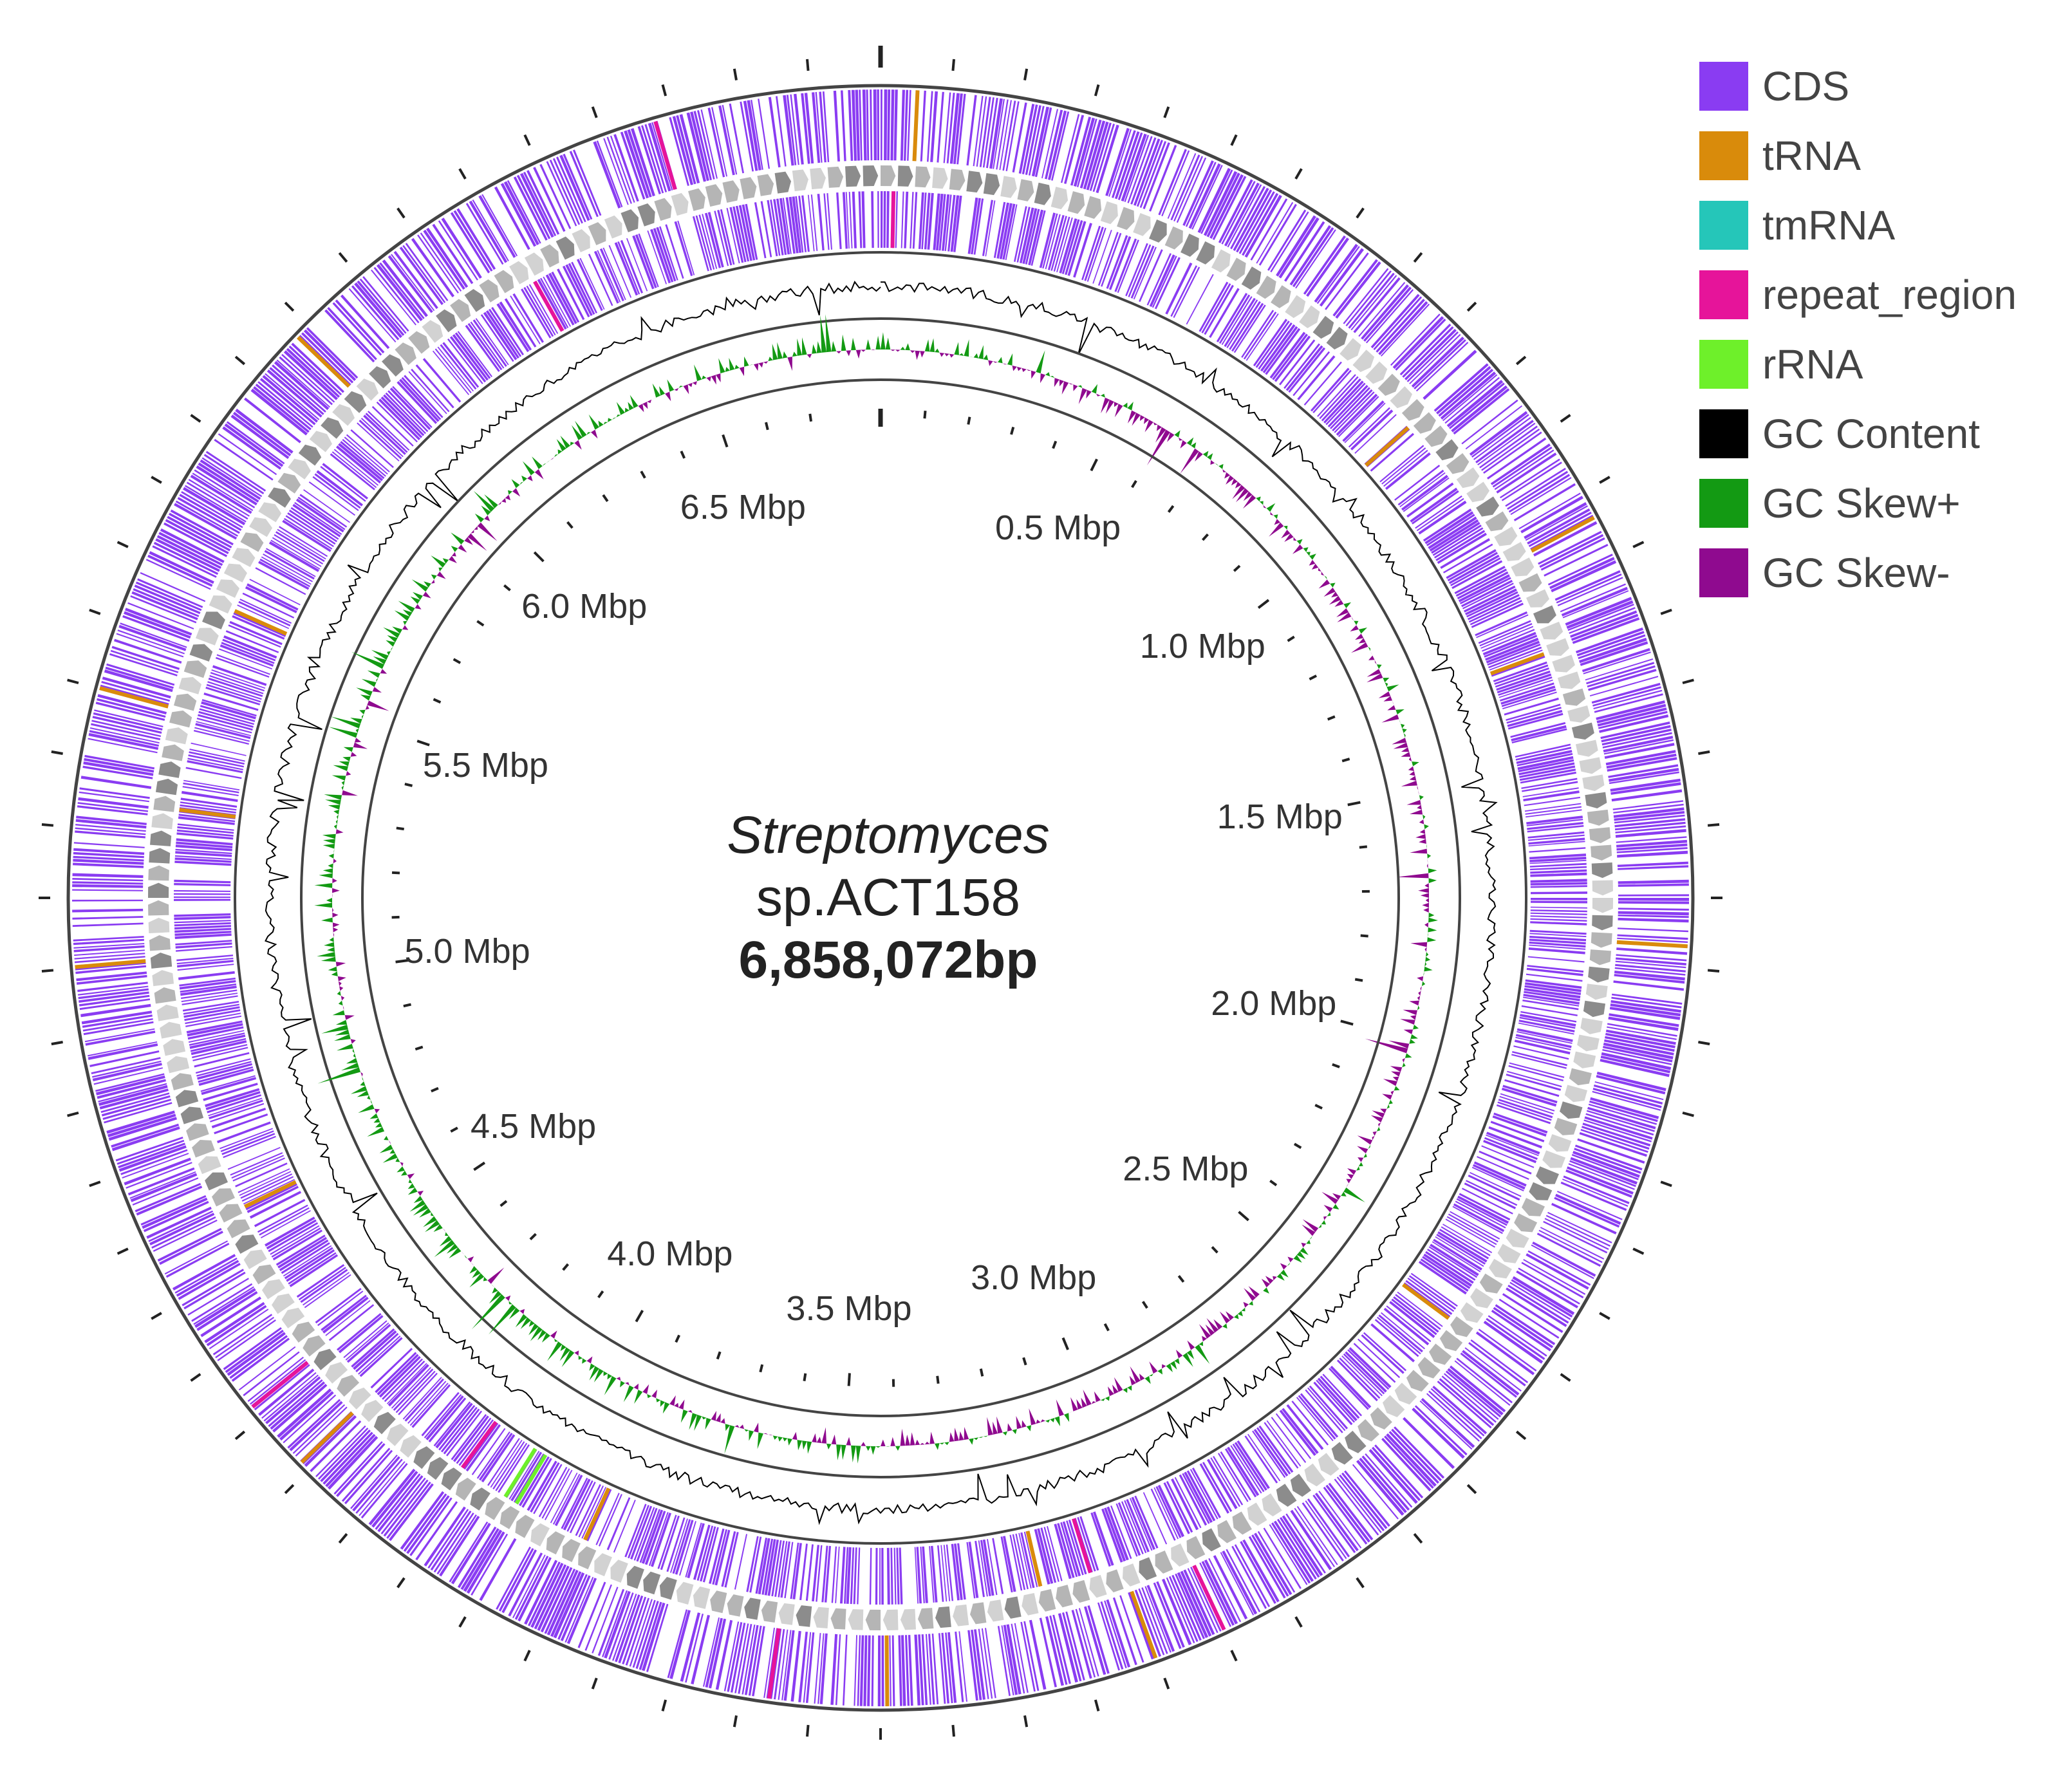 The width and height of the screenshot is (2072, 1770). I want to click on legend-label: GC Skew-, so click(1856, 573).